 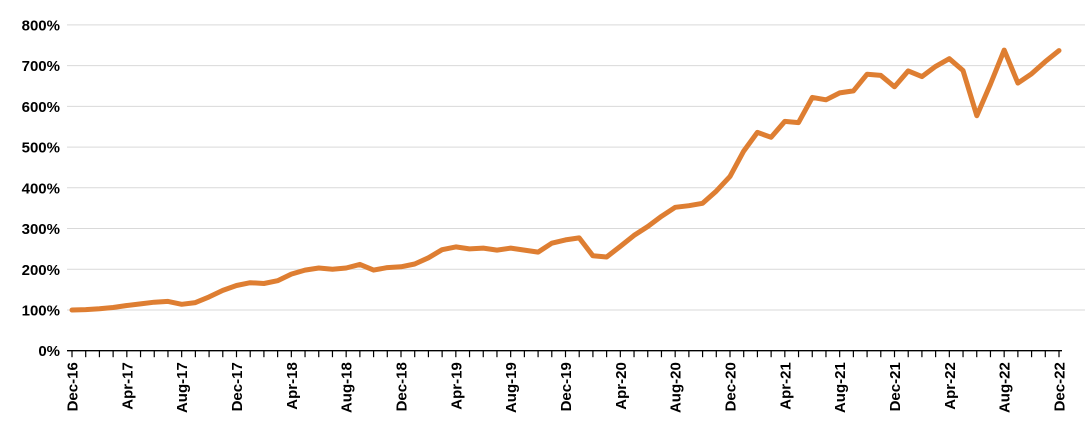 What do you see at coordinates (840, 387) in the screenshot?
I see `x-axis-label-Aug-21: Aug-21` at bounding box center [840, 387].